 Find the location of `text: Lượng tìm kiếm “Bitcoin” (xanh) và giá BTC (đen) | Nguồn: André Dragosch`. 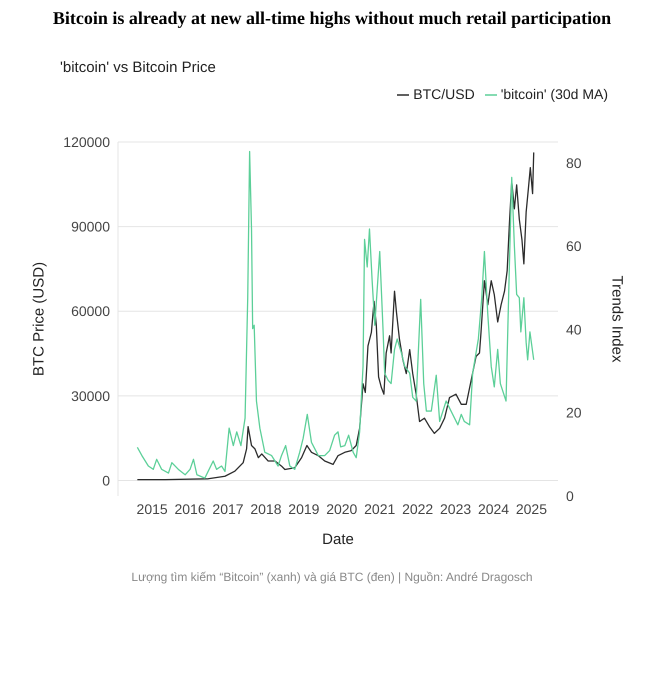

text: Lượng tìm kiếm “Bitcoin” (xanh) và giá BTC (đen) | Nguồn: André Dragosch is located at coordinates (332, 577).